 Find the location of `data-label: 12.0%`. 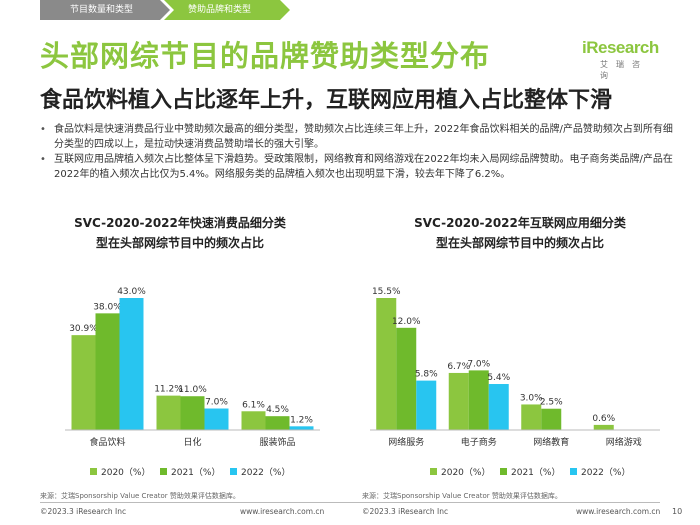

data-label: 12.0% is located at coordinates (406, 322).